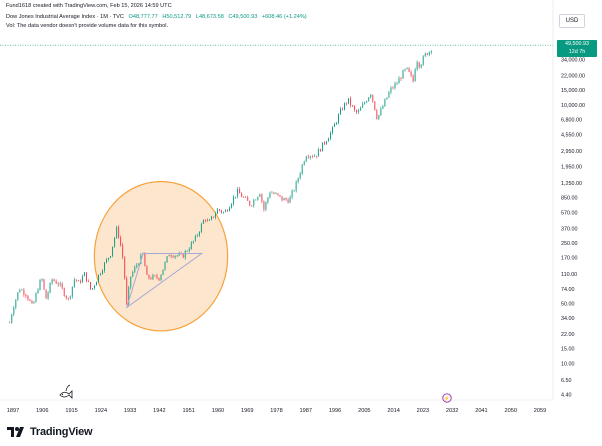  I want to click on price-tick-label: 110.00, so click(569, 275).